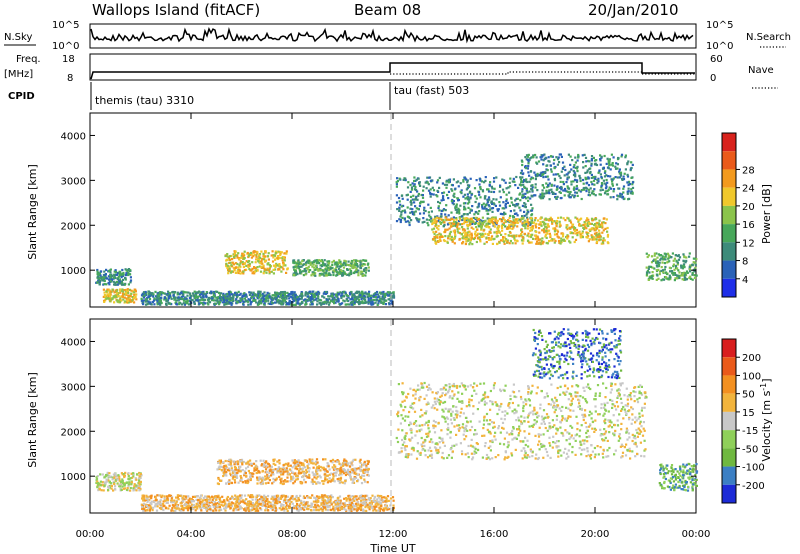 Image resolution: width=800 pixels, height=554 pixels. Describe the element at coordinates (393, 67) in the screenshot. I see `freq-panel-frame` at that location.